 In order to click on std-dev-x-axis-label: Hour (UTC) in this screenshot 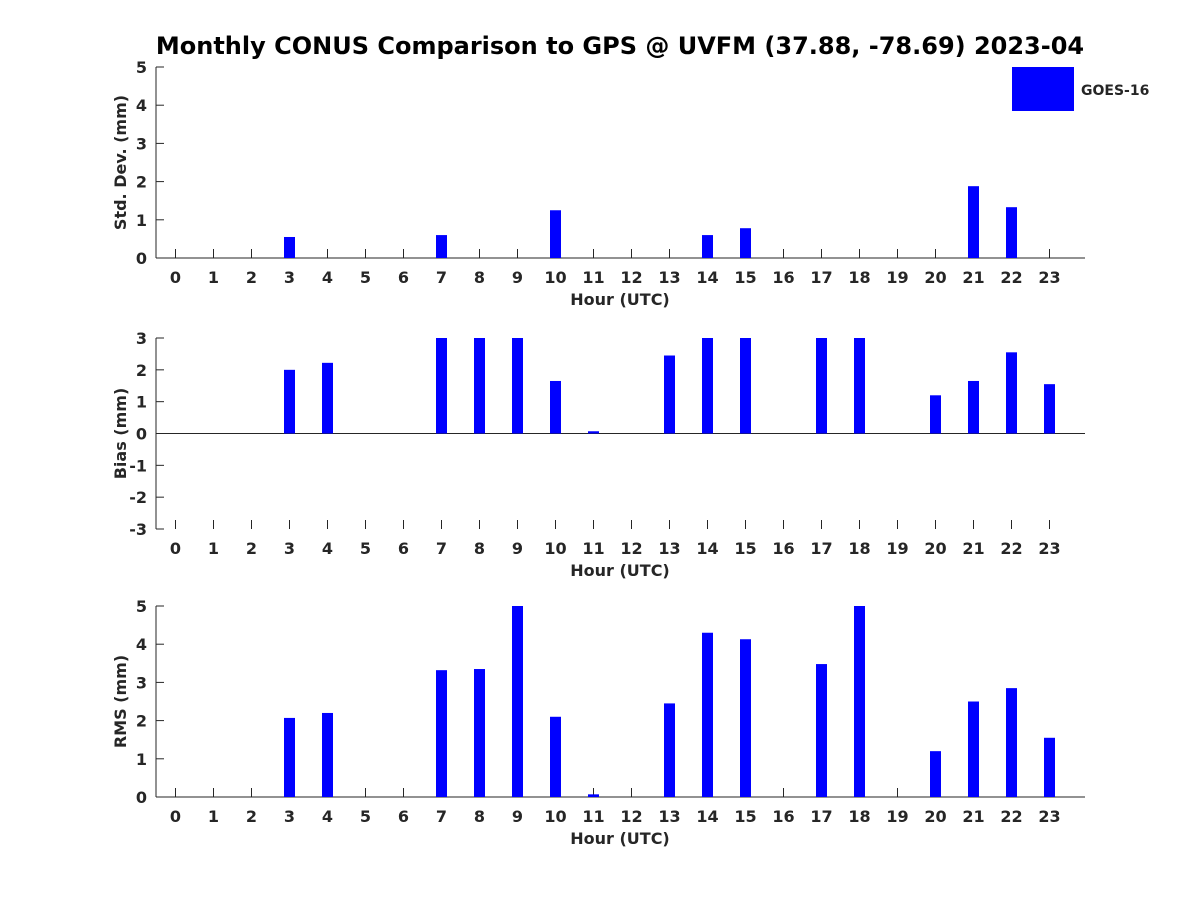, I will do `click(620, 299)`.